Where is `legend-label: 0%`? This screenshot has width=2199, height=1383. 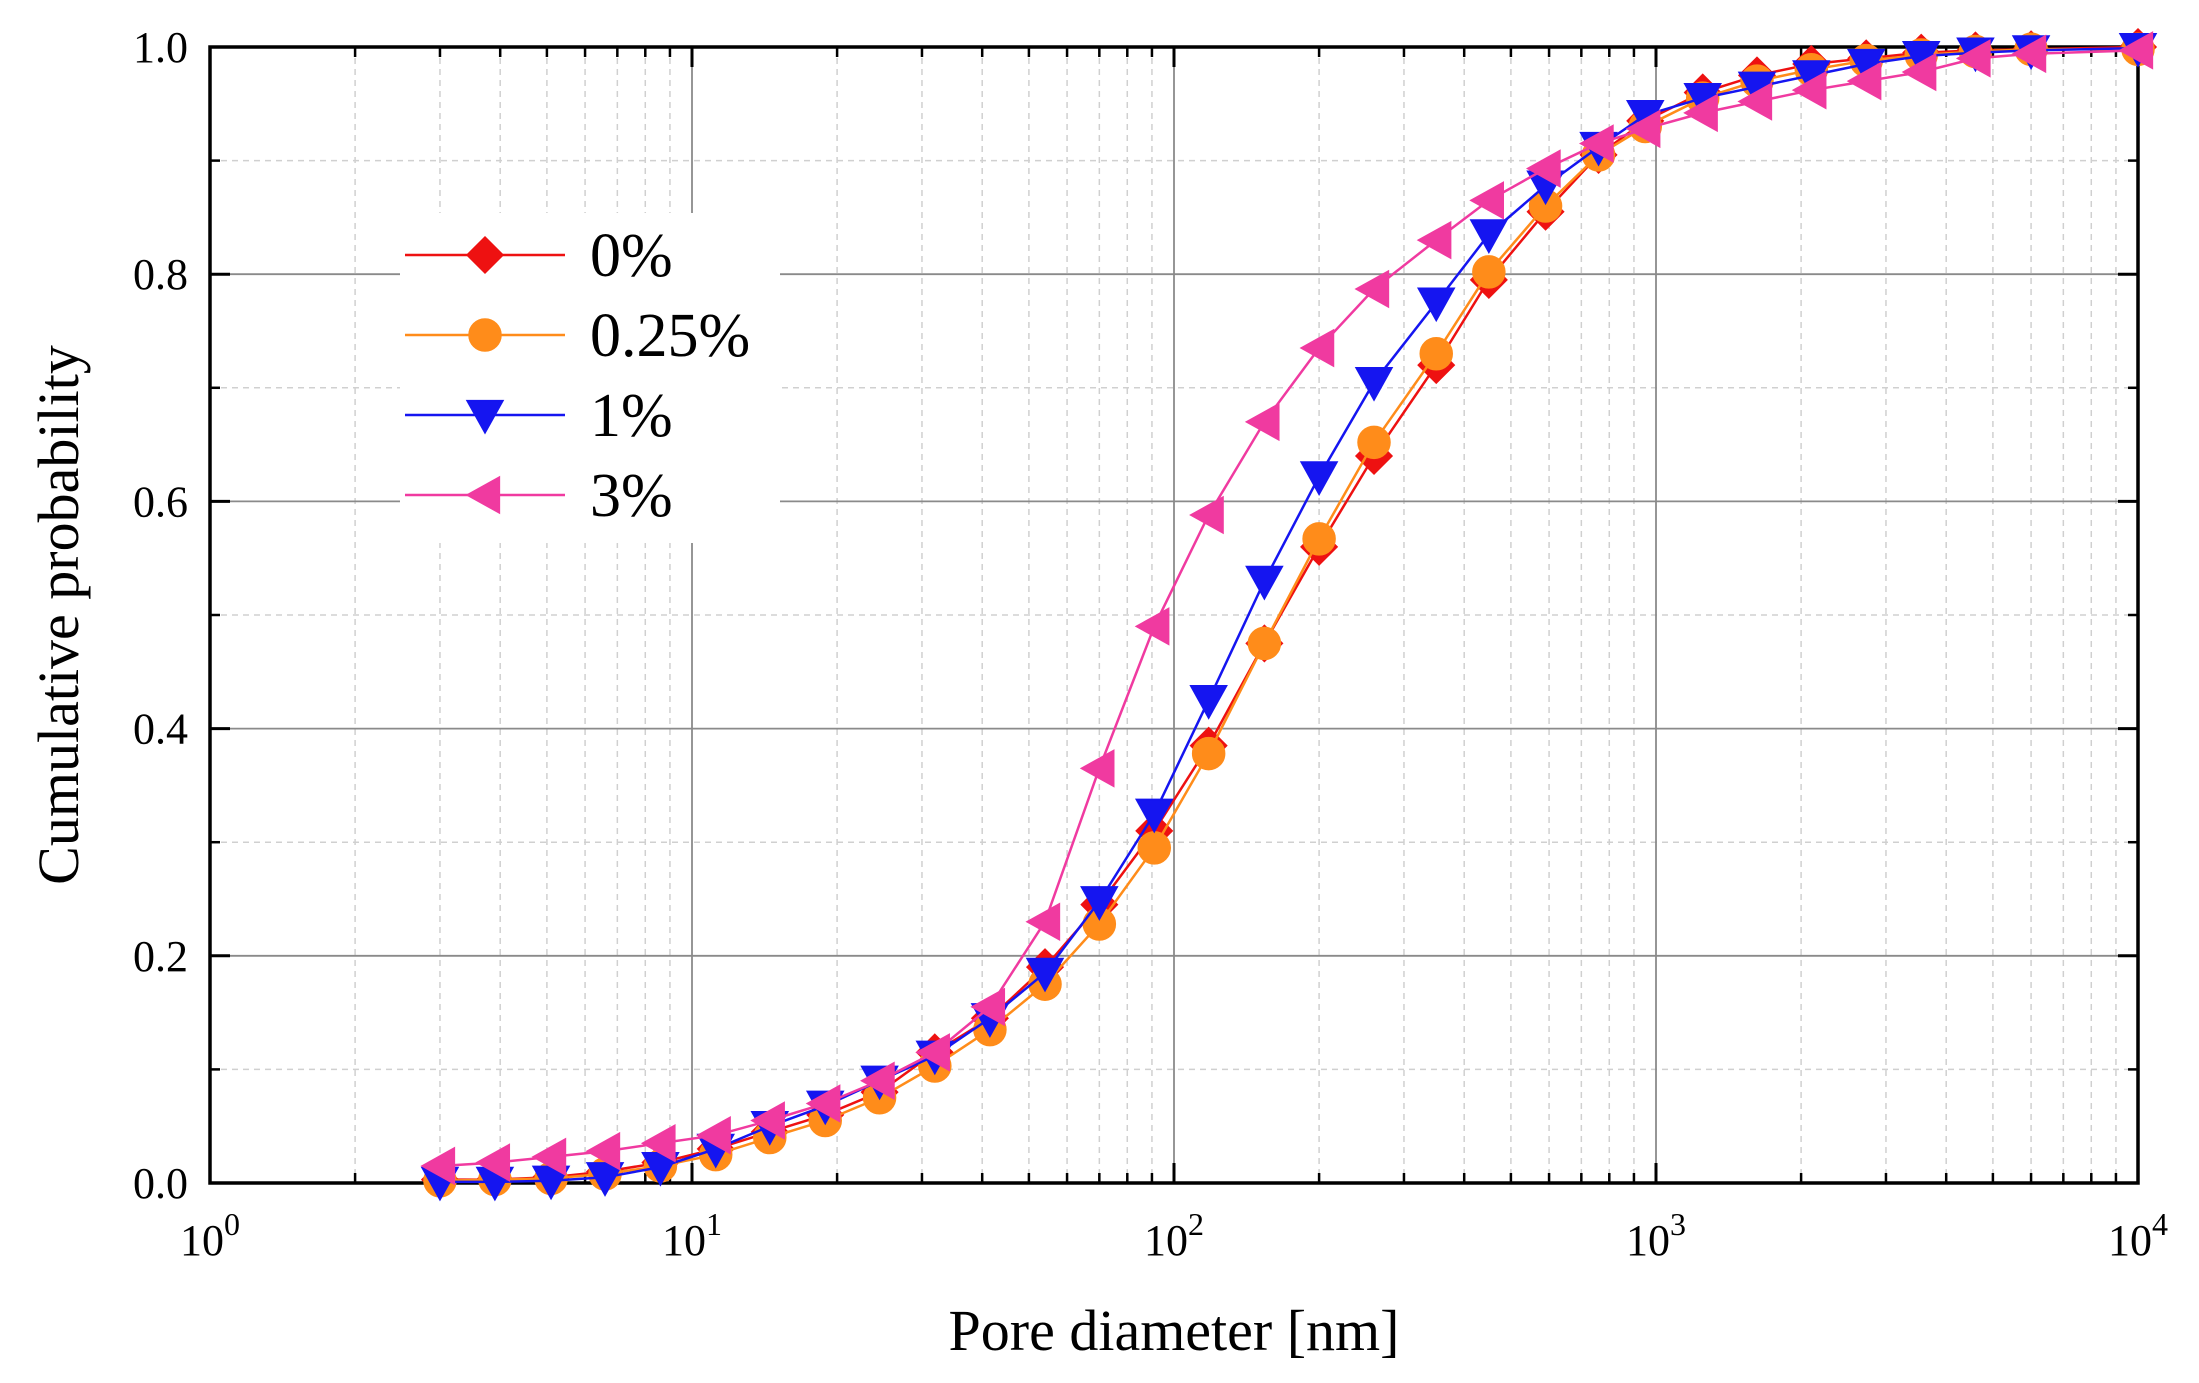 legend-label: 0% is located at coordinates (631, 256).